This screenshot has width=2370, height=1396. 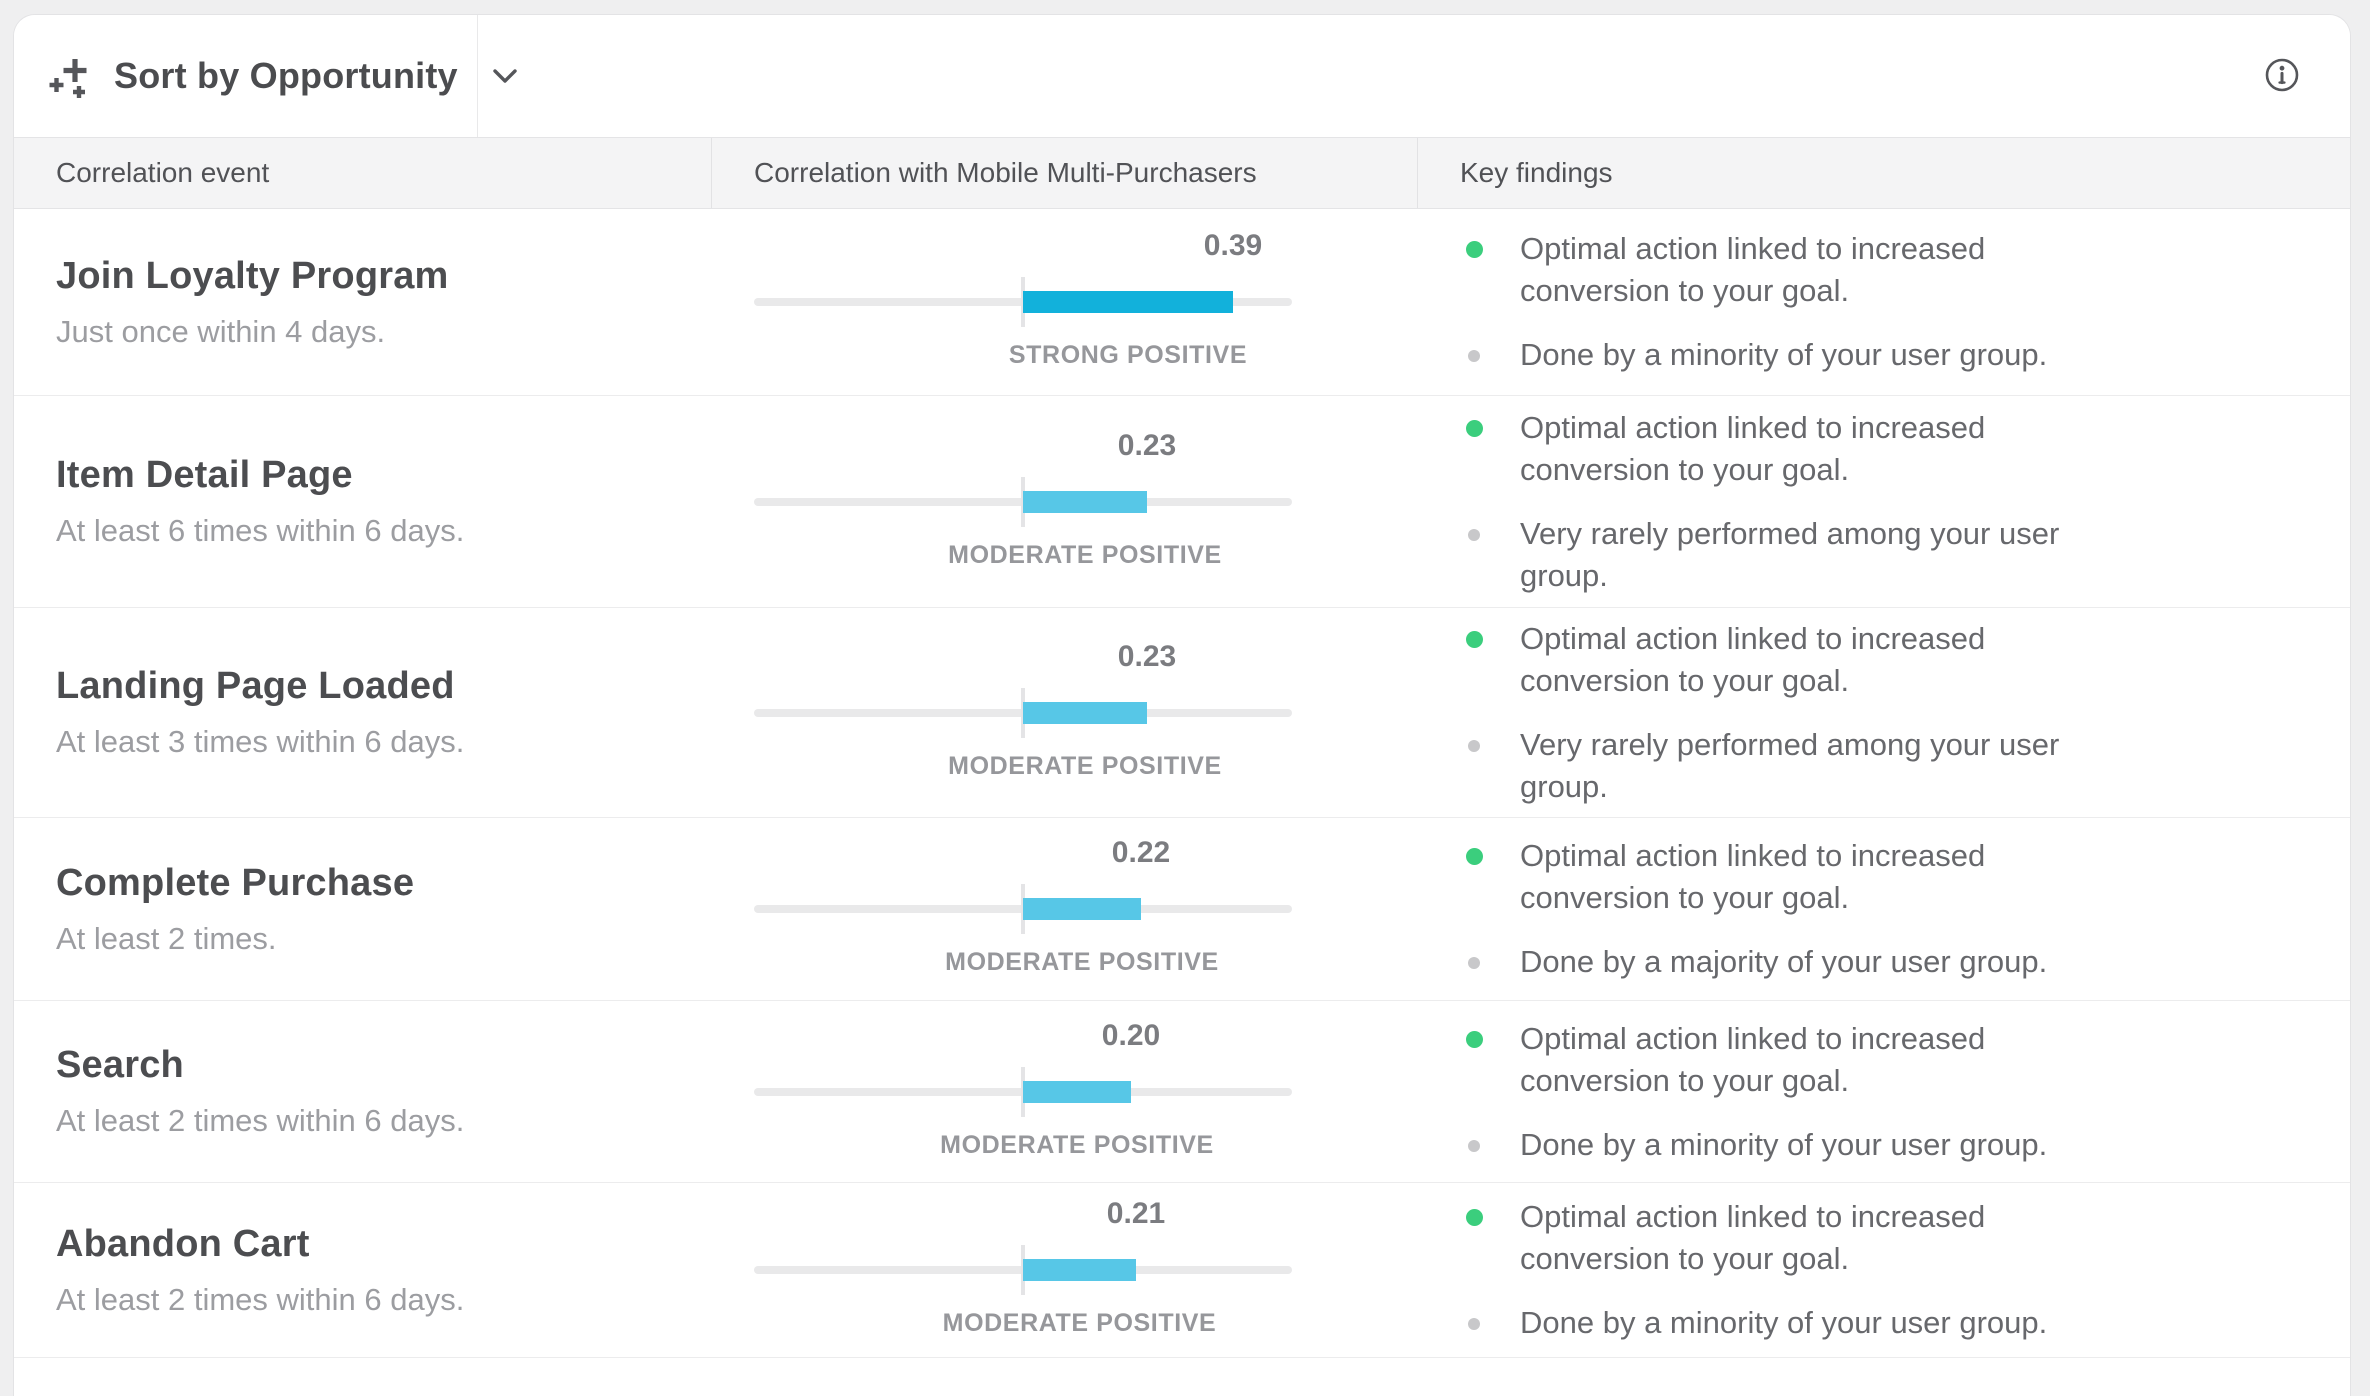 I want to click on correlation-event-cell: Search At least 2 times within 6 days., so click(x=363, y=1091).